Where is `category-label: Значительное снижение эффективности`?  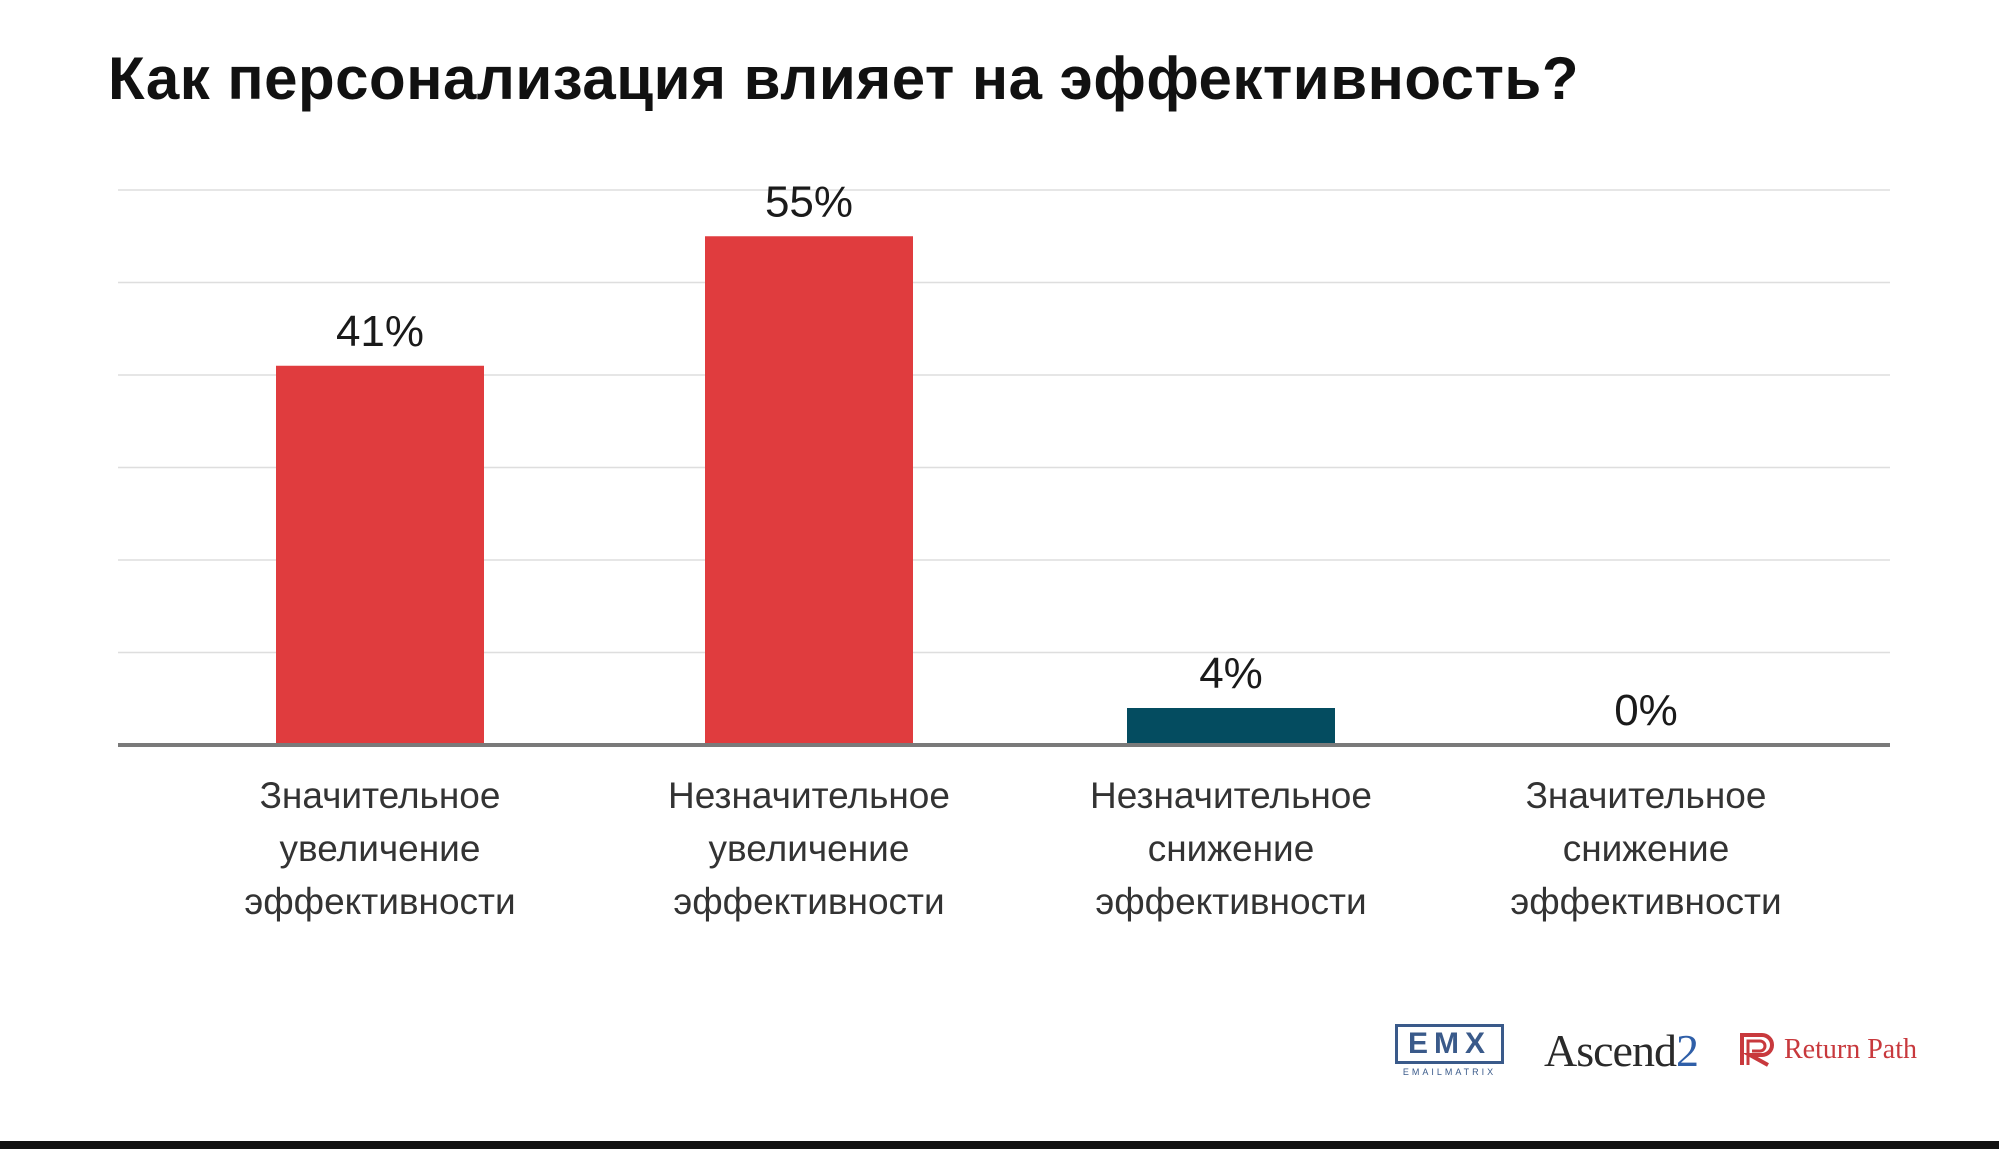
category-label: Значительное снижение эффективности is located at coordinates (1645, 848).